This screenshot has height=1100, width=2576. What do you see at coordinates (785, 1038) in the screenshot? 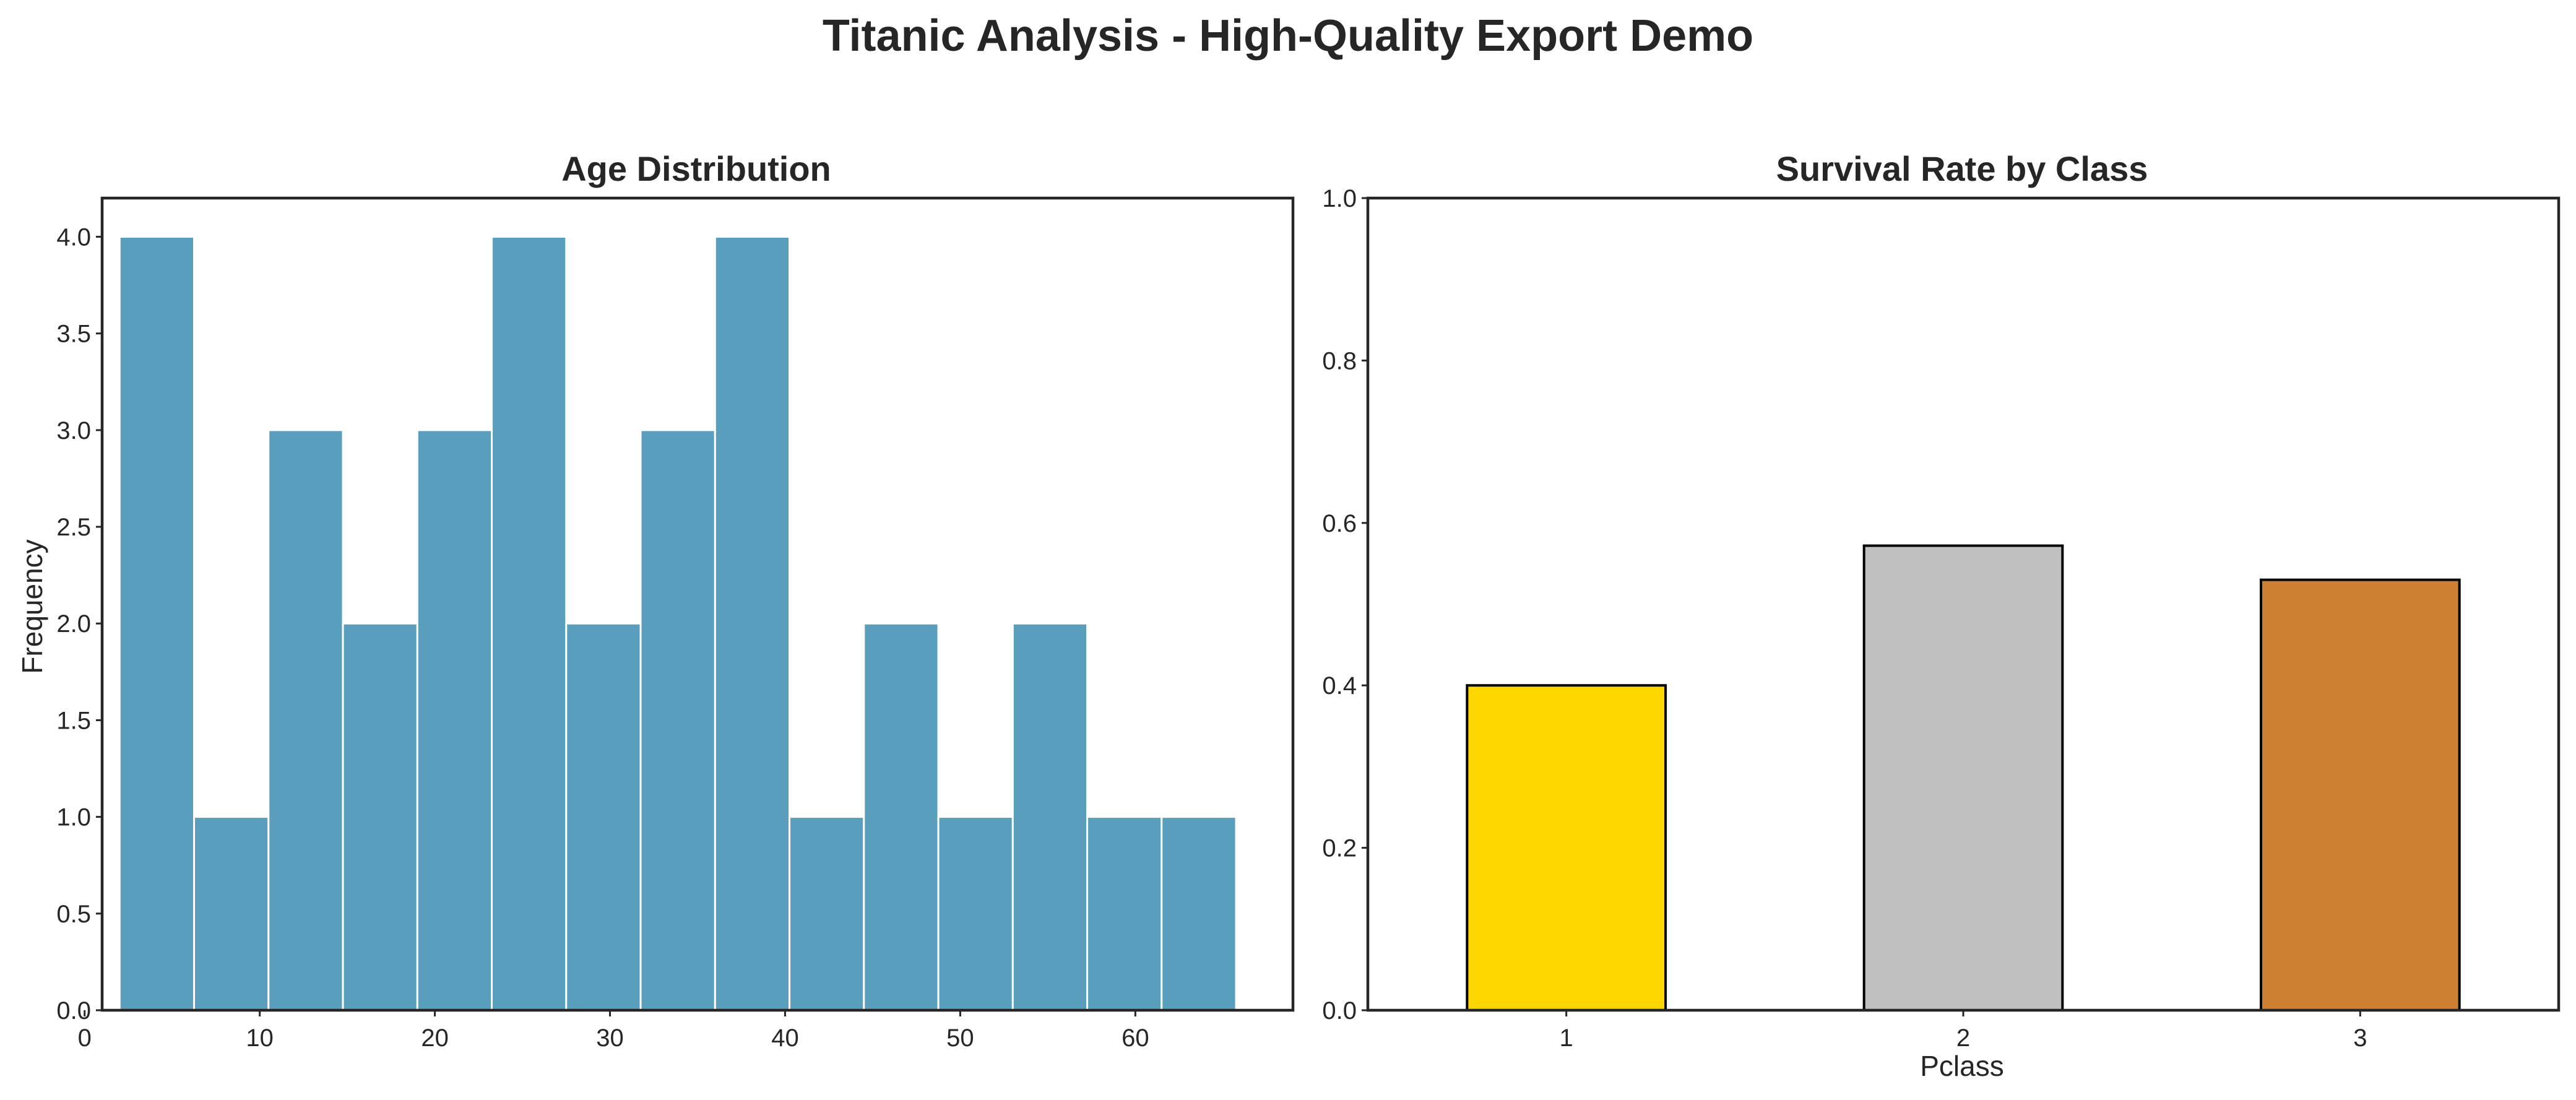
I see `x-tick-label: 40` at bounding box center [785, 1038].